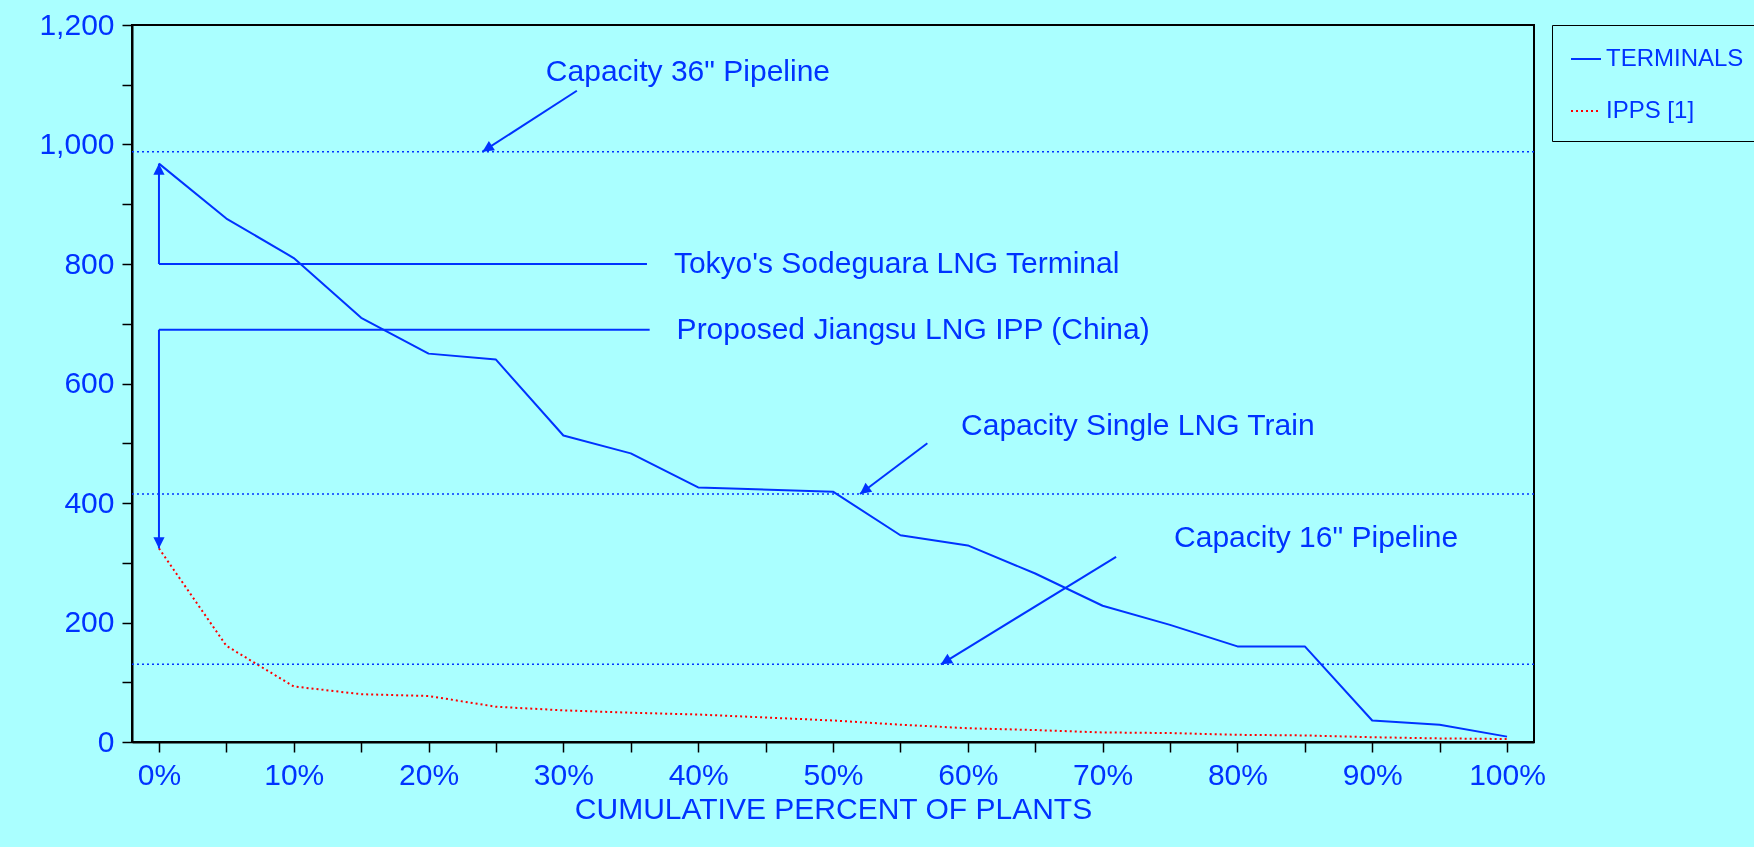 This screenshot has width=1754, height=847. What do you see at coordinates (1675, 57) in the screenshot?
I see `legend-label: TERMINALS` at bounding box center [1675, 57].